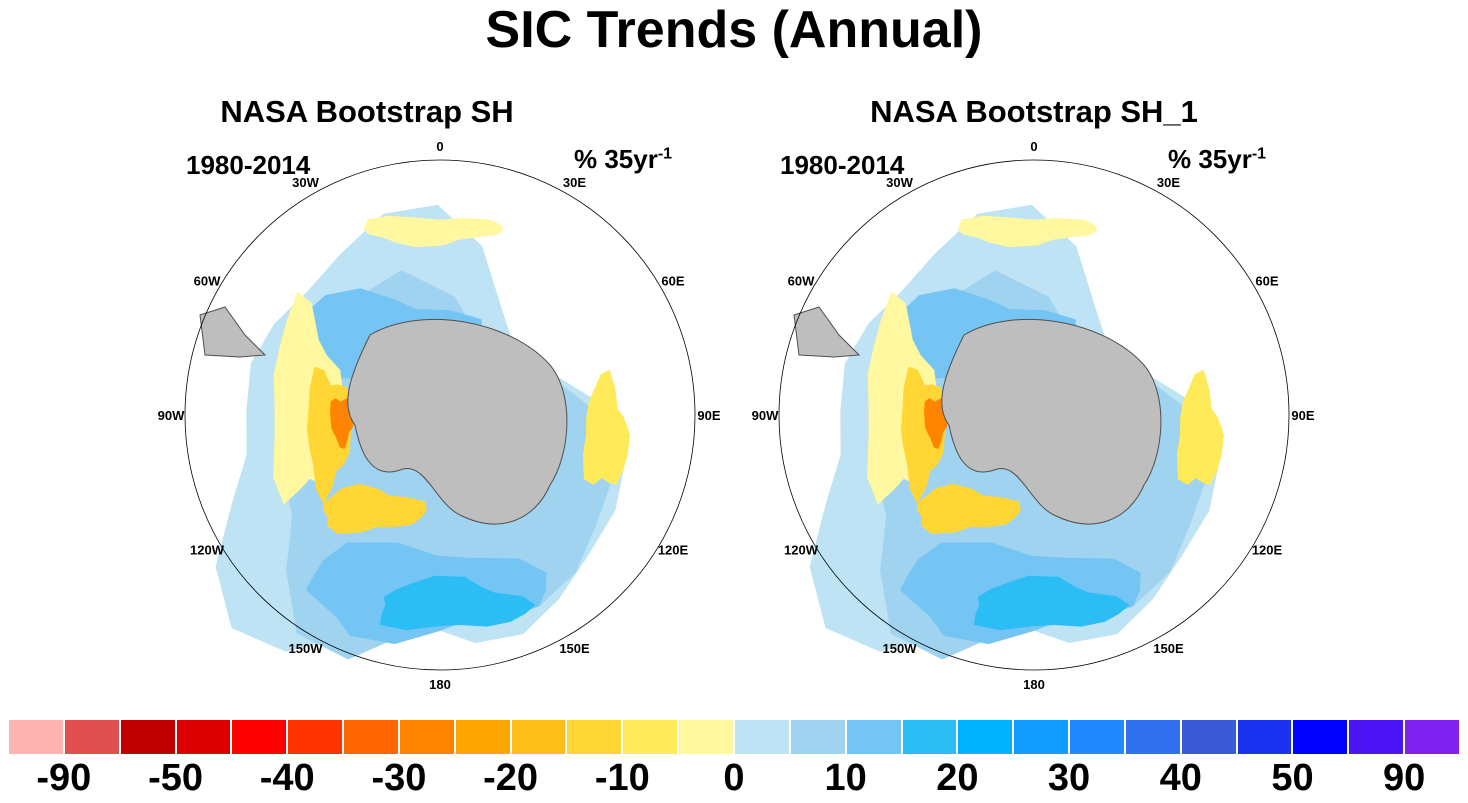 This screenshot has width=1468, height=803. I want to click on colorbar-tick-label: 0, so click(734, 778).